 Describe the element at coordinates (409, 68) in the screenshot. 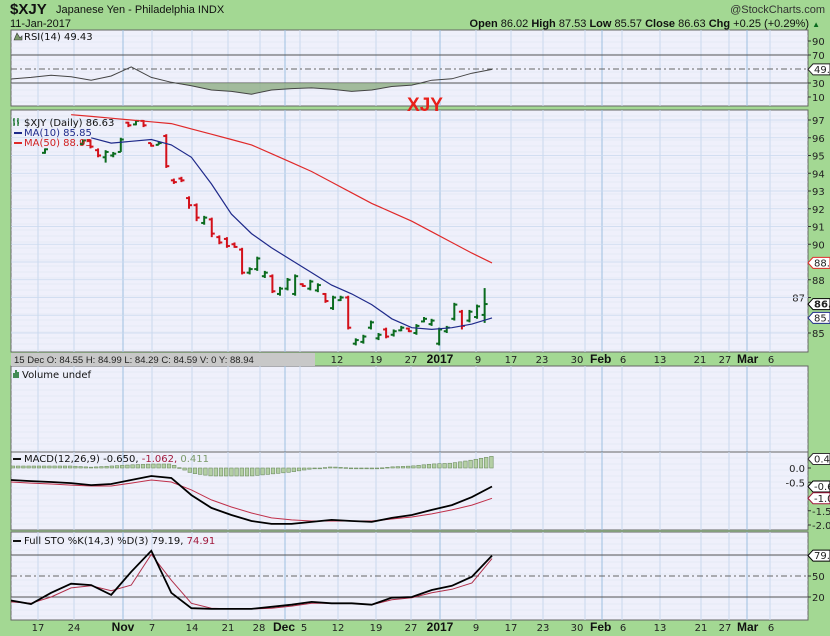

I see `rsi-panel` at that location.